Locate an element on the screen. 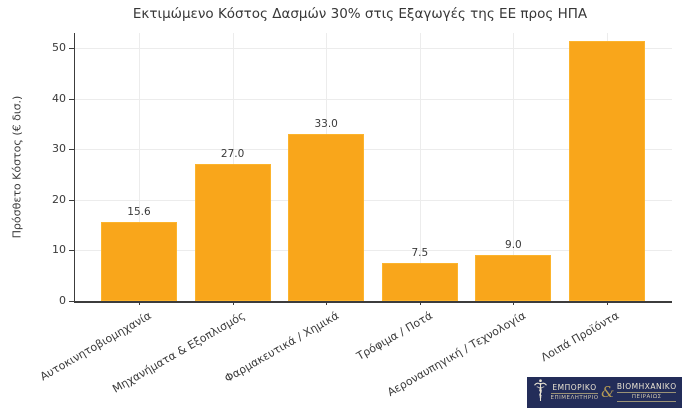 The height and width of the screenshot is (412, 687). y-axis-title: Πρόσθετο Κόστος (€ δισ.) is located at coordinates (17, 167).